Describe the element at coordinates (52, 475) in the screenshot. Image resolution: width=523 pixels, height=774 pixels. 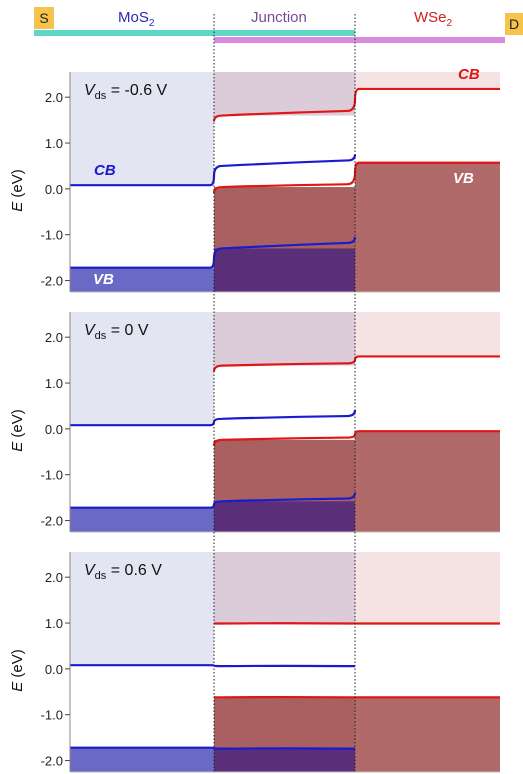
I see `y-tick-label-2-3: -1.0` at that location.